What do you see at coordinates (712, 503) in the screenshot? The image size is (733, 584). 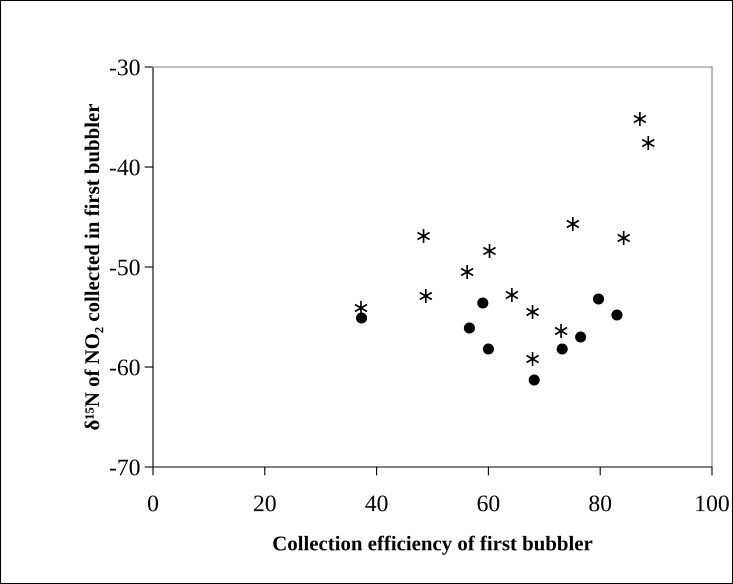 I see `x-tick-label: 100` at bounding box center [712, 503].